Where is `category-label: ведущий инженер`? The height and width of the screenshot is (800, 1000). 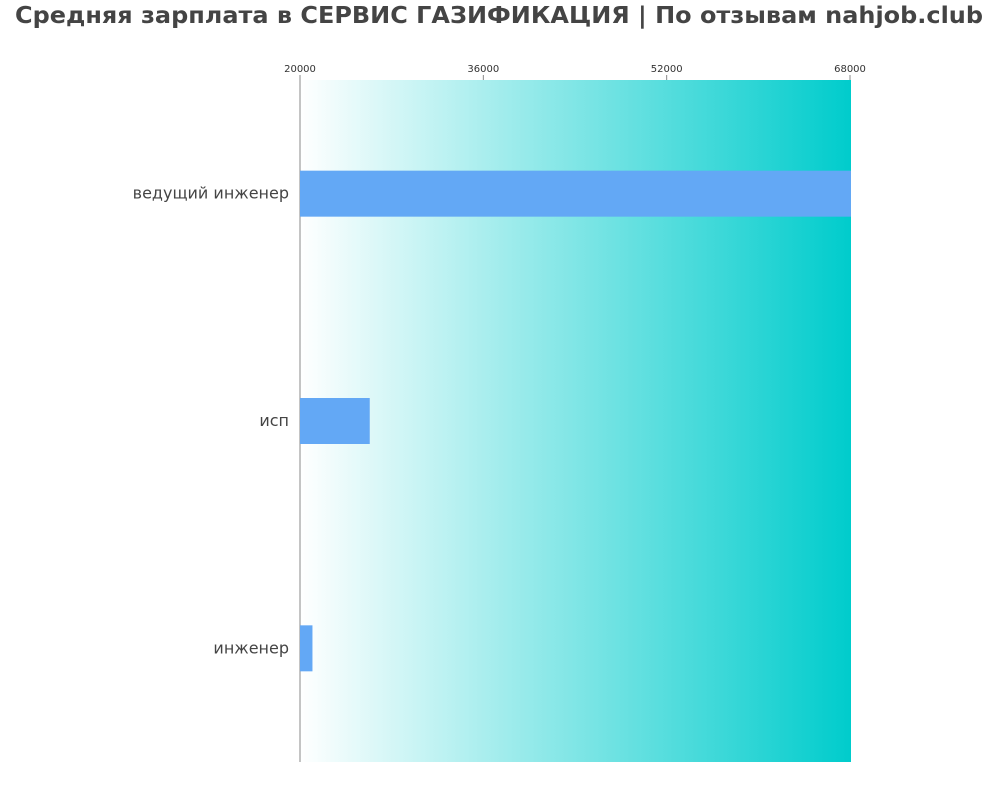
category-label: ведущий инженер is located at coordinates (211, 193).